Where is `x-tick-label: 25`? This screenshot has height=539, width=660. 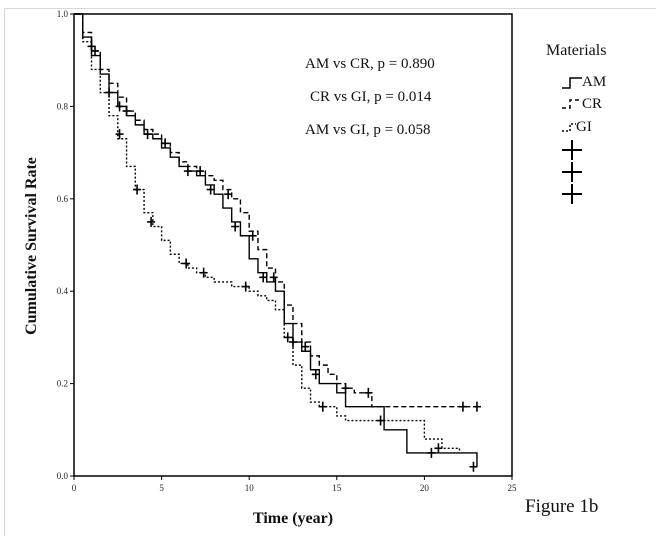
x-tick-label: 25 is located at coordinates (513, 488).